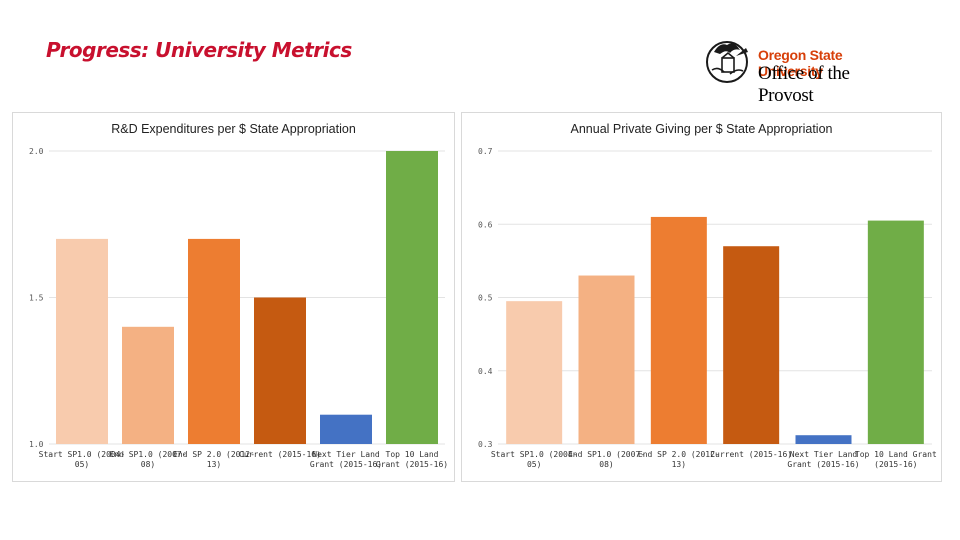 This screenshot has height=540, width=960. What do you see at coordinates (36, 444) in the screenshot?
I see `y-tick-label: 1.0` at bounding box center [36, 444].